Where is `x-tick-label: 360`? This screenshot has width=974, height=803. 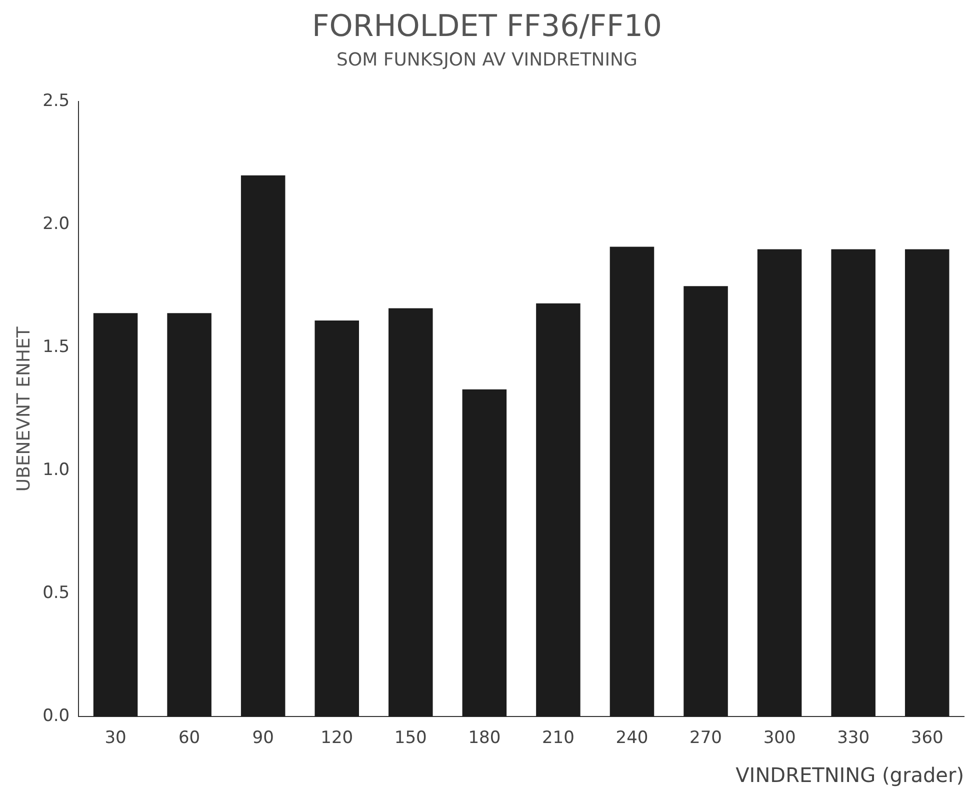
x-tick-label: 360 is located at coordinates (927, 738).